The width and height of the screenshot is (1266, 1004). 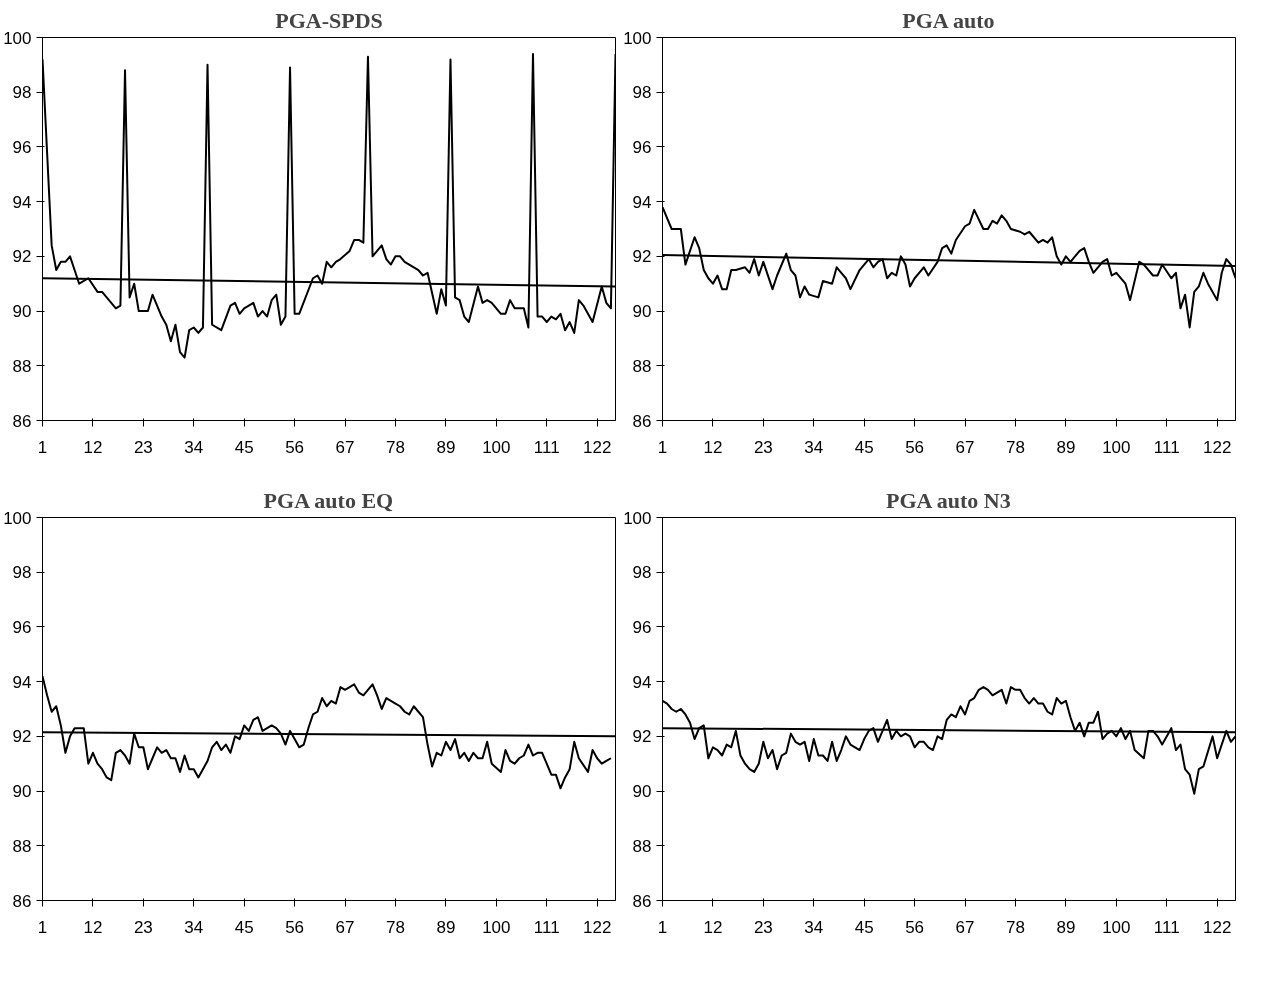 What do you see at coordinates (948, 500) in the screenshot?
I see `chart-title: PGA auto N3` at bounding box center [948, 500].